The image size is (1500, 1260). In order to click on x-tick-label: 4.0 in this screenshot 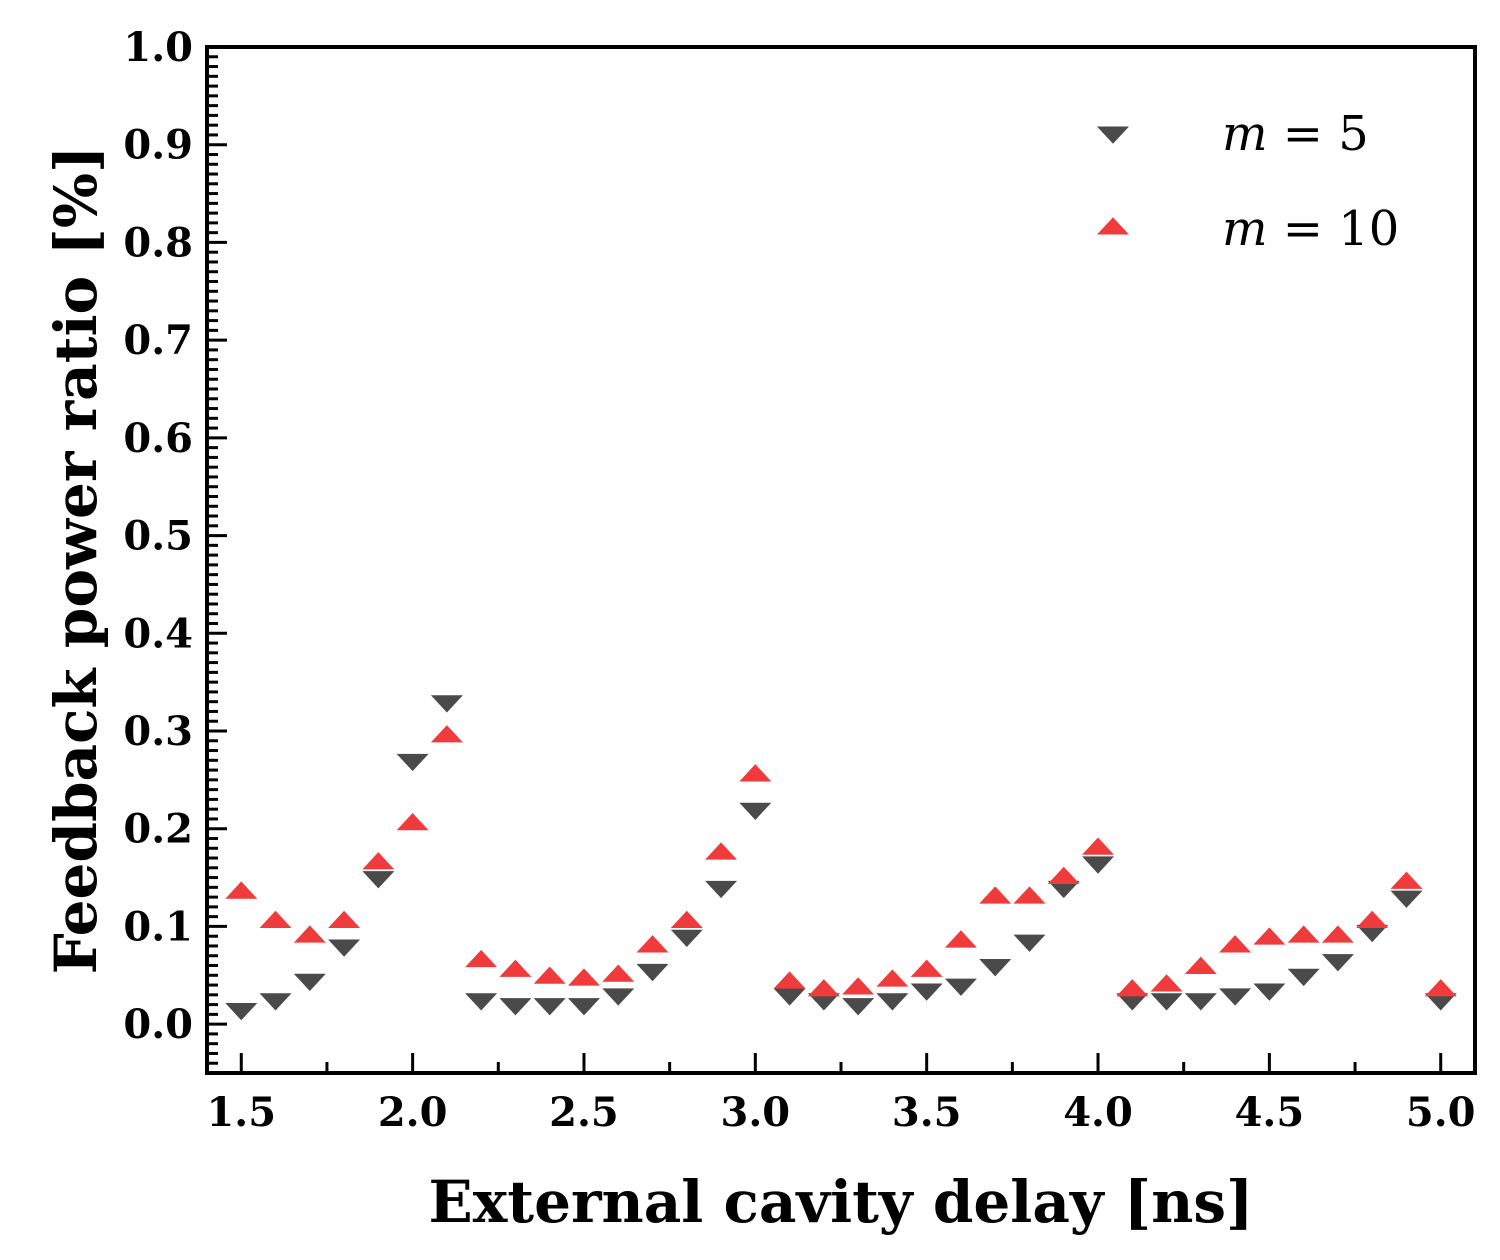, I will do `click(1098, 1112)`.